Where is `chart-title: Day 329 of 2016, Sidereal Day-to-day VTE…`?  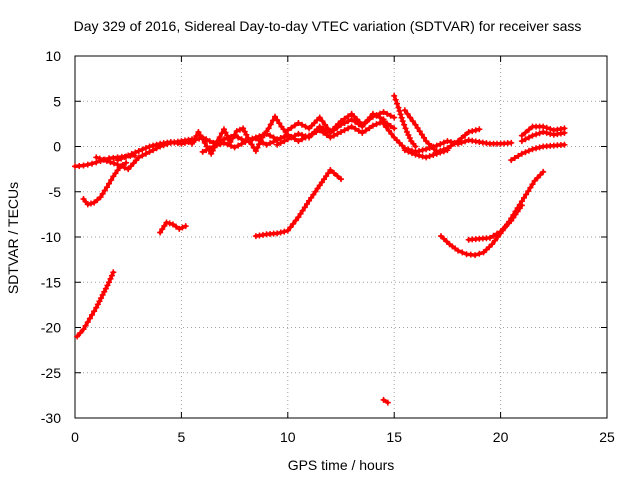 chart-title: Day 329 of 2016, Sidereal Day-to-day VTE… is located at coordinates (327, 26).